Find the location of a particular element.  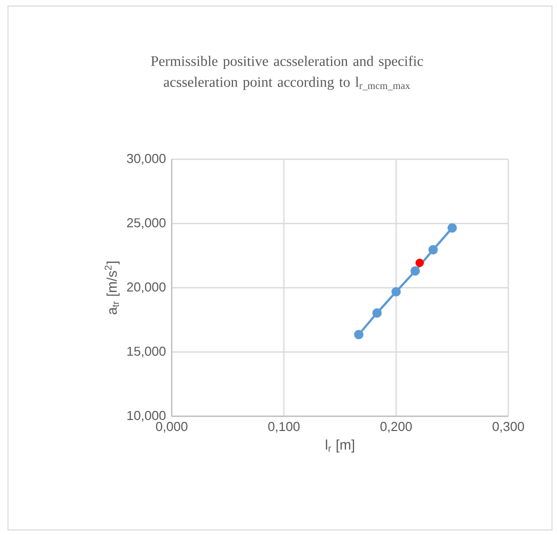

x-tick-label: 0,200 is located at coordinates (396, 427).